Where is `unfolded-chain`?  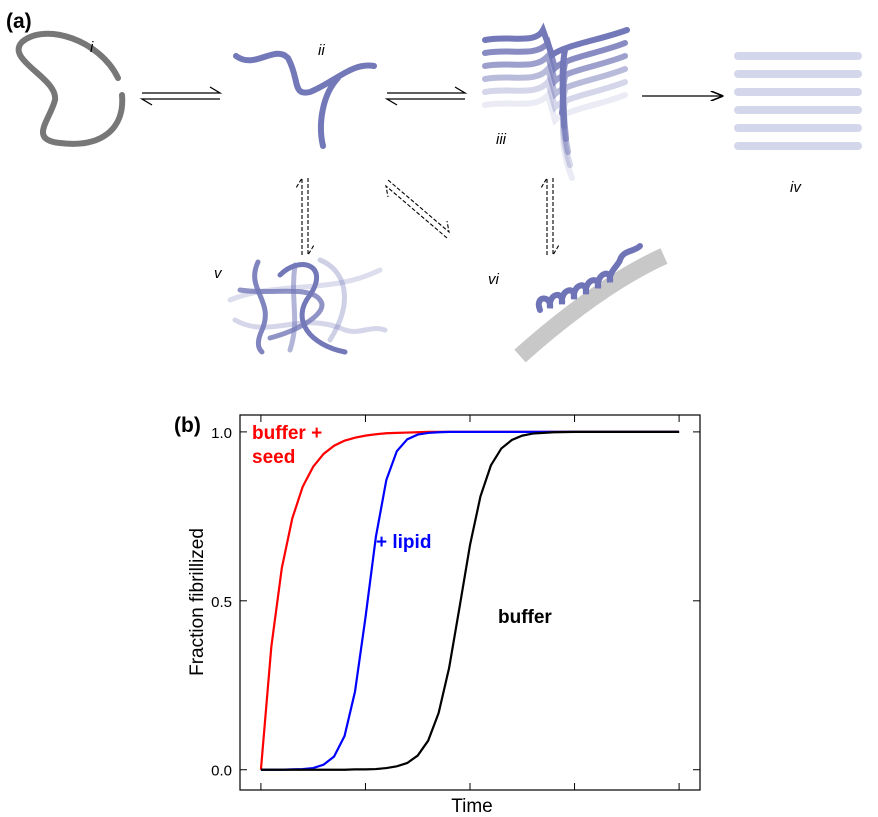 unfolded-chain is located at coordinates (70, 88).